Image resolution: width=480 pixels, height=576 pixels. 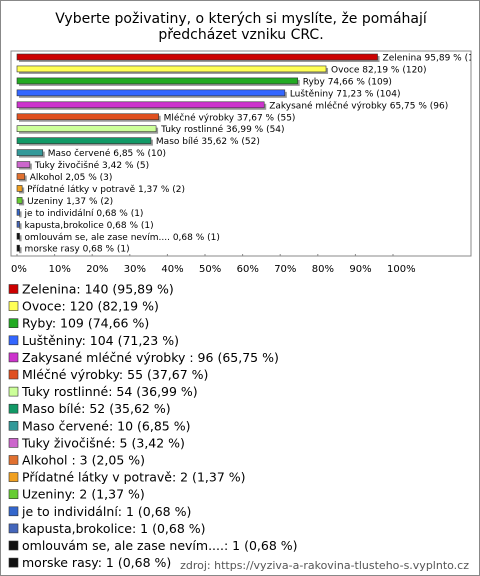 I want to click on bar-label: Alkohol 2,05 % (3), so click(x=71, y=178).